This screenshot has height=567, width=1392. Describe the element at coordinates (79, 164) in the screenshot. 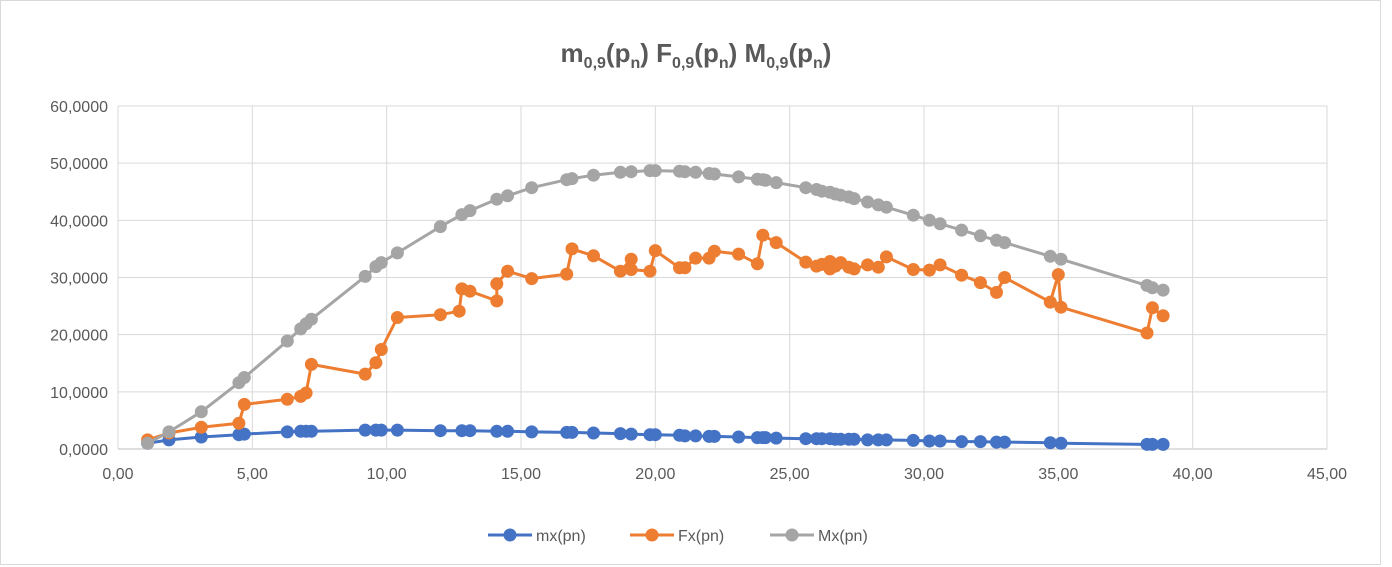

I see `y-tick-label: 50,0000` at that location.